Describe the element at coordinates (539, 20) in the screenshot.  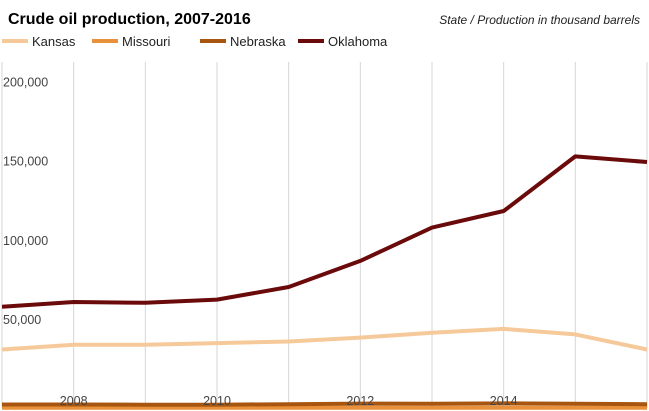
I see `chart-subtitle: State / Production in thousand barrels` at that location.